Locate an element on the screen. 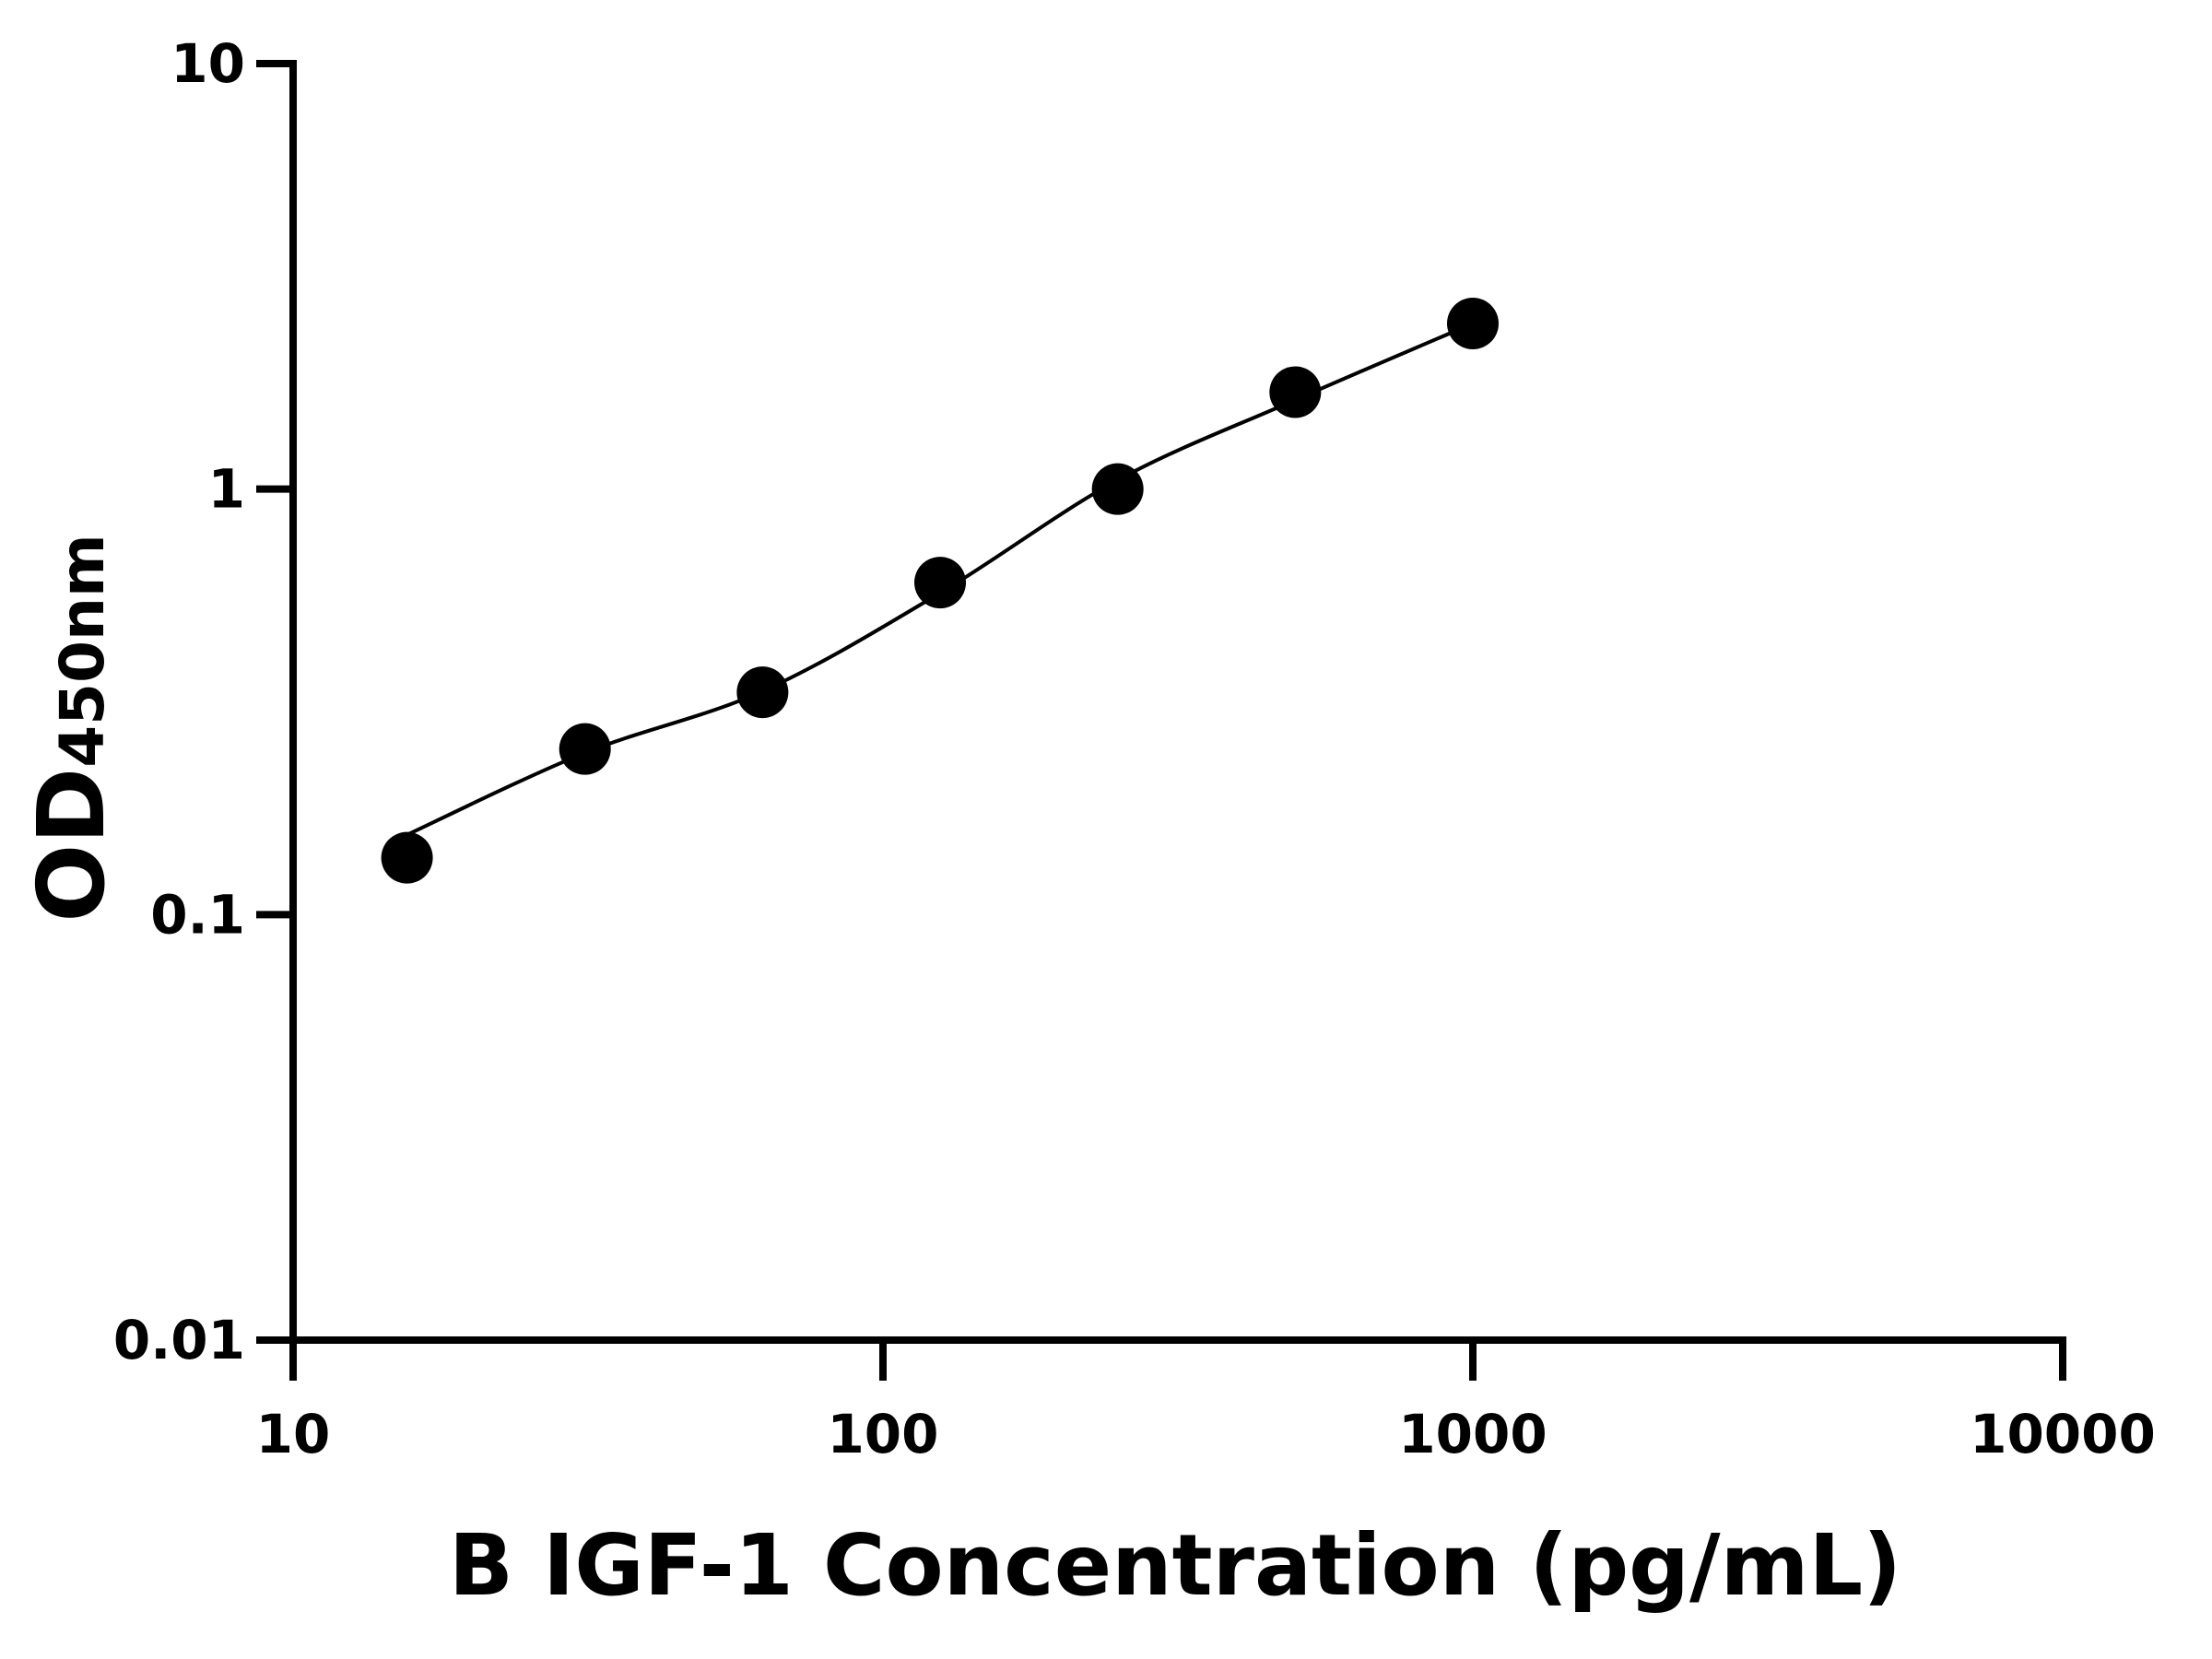 Image resolution: width=2212 pixels, height=1659 pixels. x-tick-label: 1000 is located at coordinates (1472, 1434).